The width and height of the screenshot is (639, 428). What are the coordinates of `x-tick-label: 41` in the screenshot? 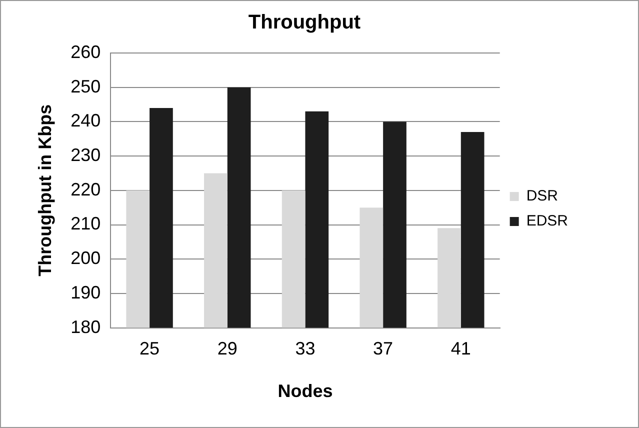 It's located at (460, 348).